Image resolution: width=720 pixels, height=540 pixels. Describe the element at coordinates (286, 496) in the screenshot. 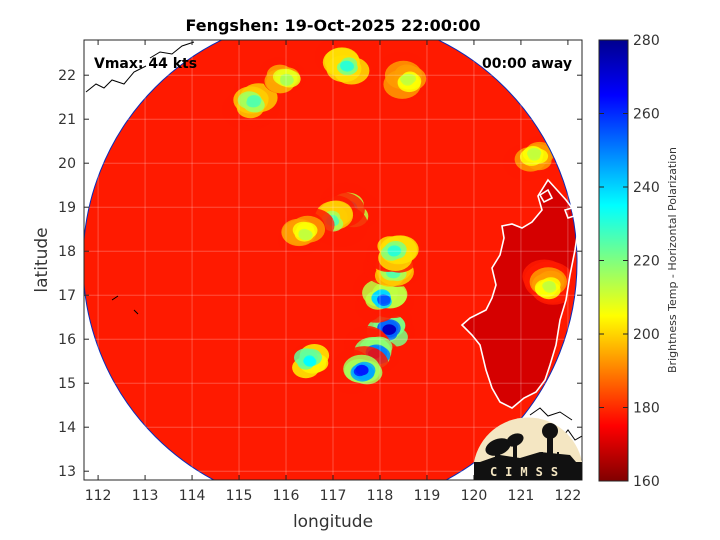

I see `x-tick-label: 116` at that location.